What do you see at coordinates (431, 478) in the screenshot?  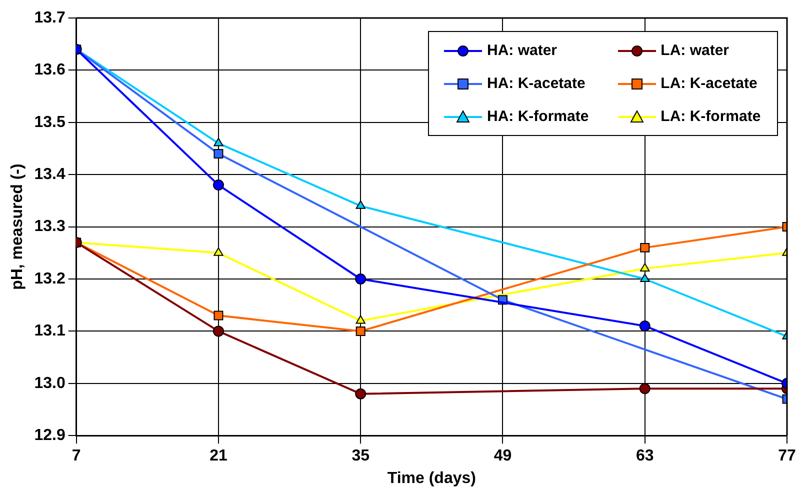 I see `x-axis-title: Time (days)` at bounding box center [431, 478].